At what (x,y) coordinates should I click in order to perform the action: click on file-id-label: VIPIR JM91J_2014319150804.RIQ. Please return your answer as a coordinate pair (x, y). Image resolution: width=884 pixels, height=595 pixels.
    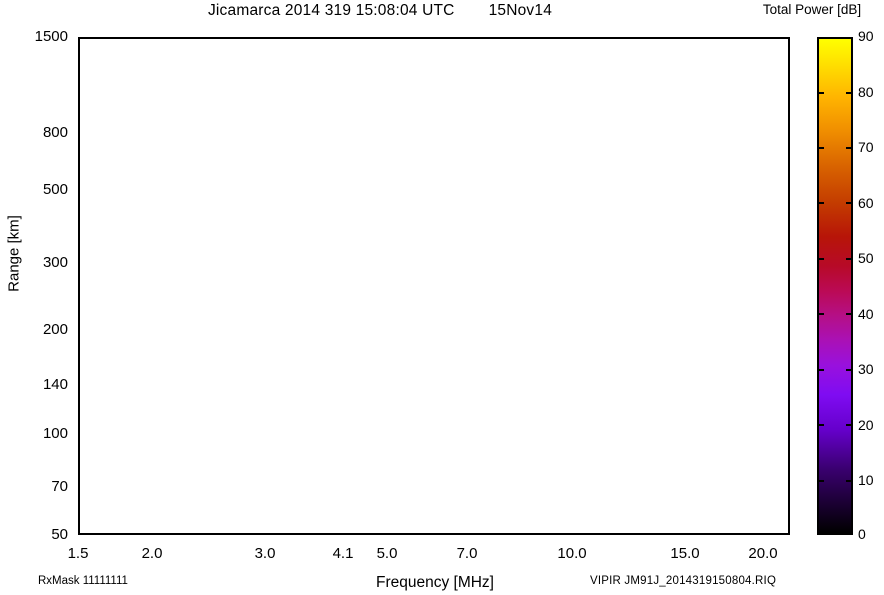
    Looking at the image, I should click on (683, 581).